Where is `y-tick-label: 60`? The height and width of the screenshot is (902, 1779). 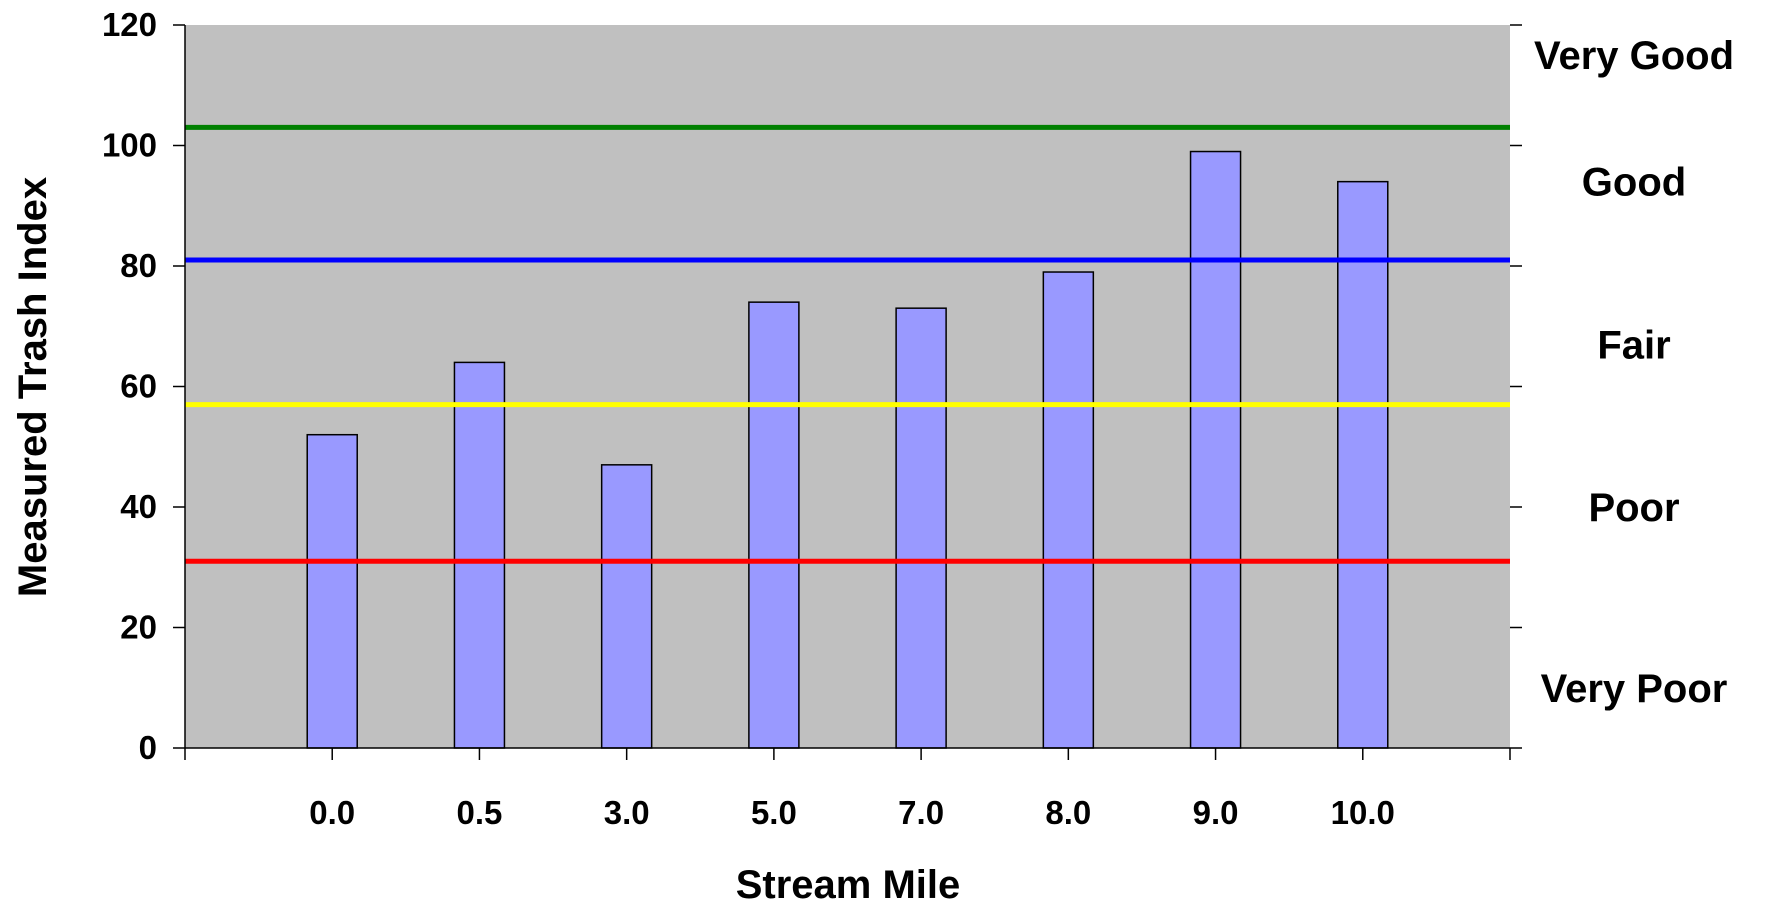 y-tick-label: 60 is located at coordinates (138, 386).